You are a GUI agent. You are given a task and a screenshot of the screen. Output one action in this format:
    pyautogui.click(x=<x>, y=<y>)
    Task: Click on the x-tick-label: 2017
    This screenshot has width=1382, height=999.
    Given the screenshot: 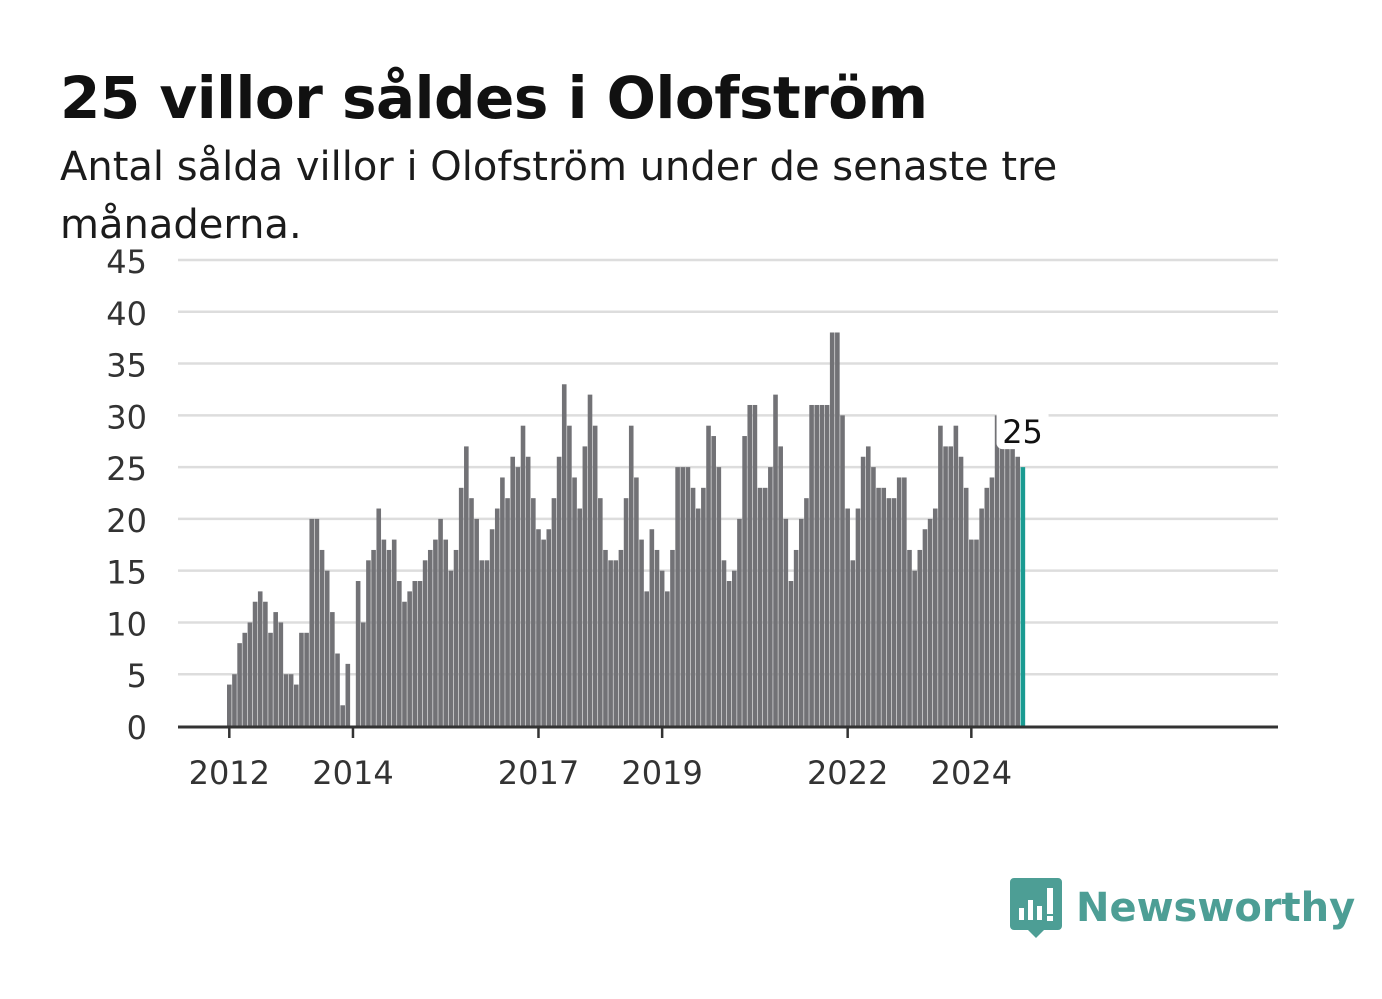 What is the action you would take?
    pyautogui.click(x=538, y=773)
    